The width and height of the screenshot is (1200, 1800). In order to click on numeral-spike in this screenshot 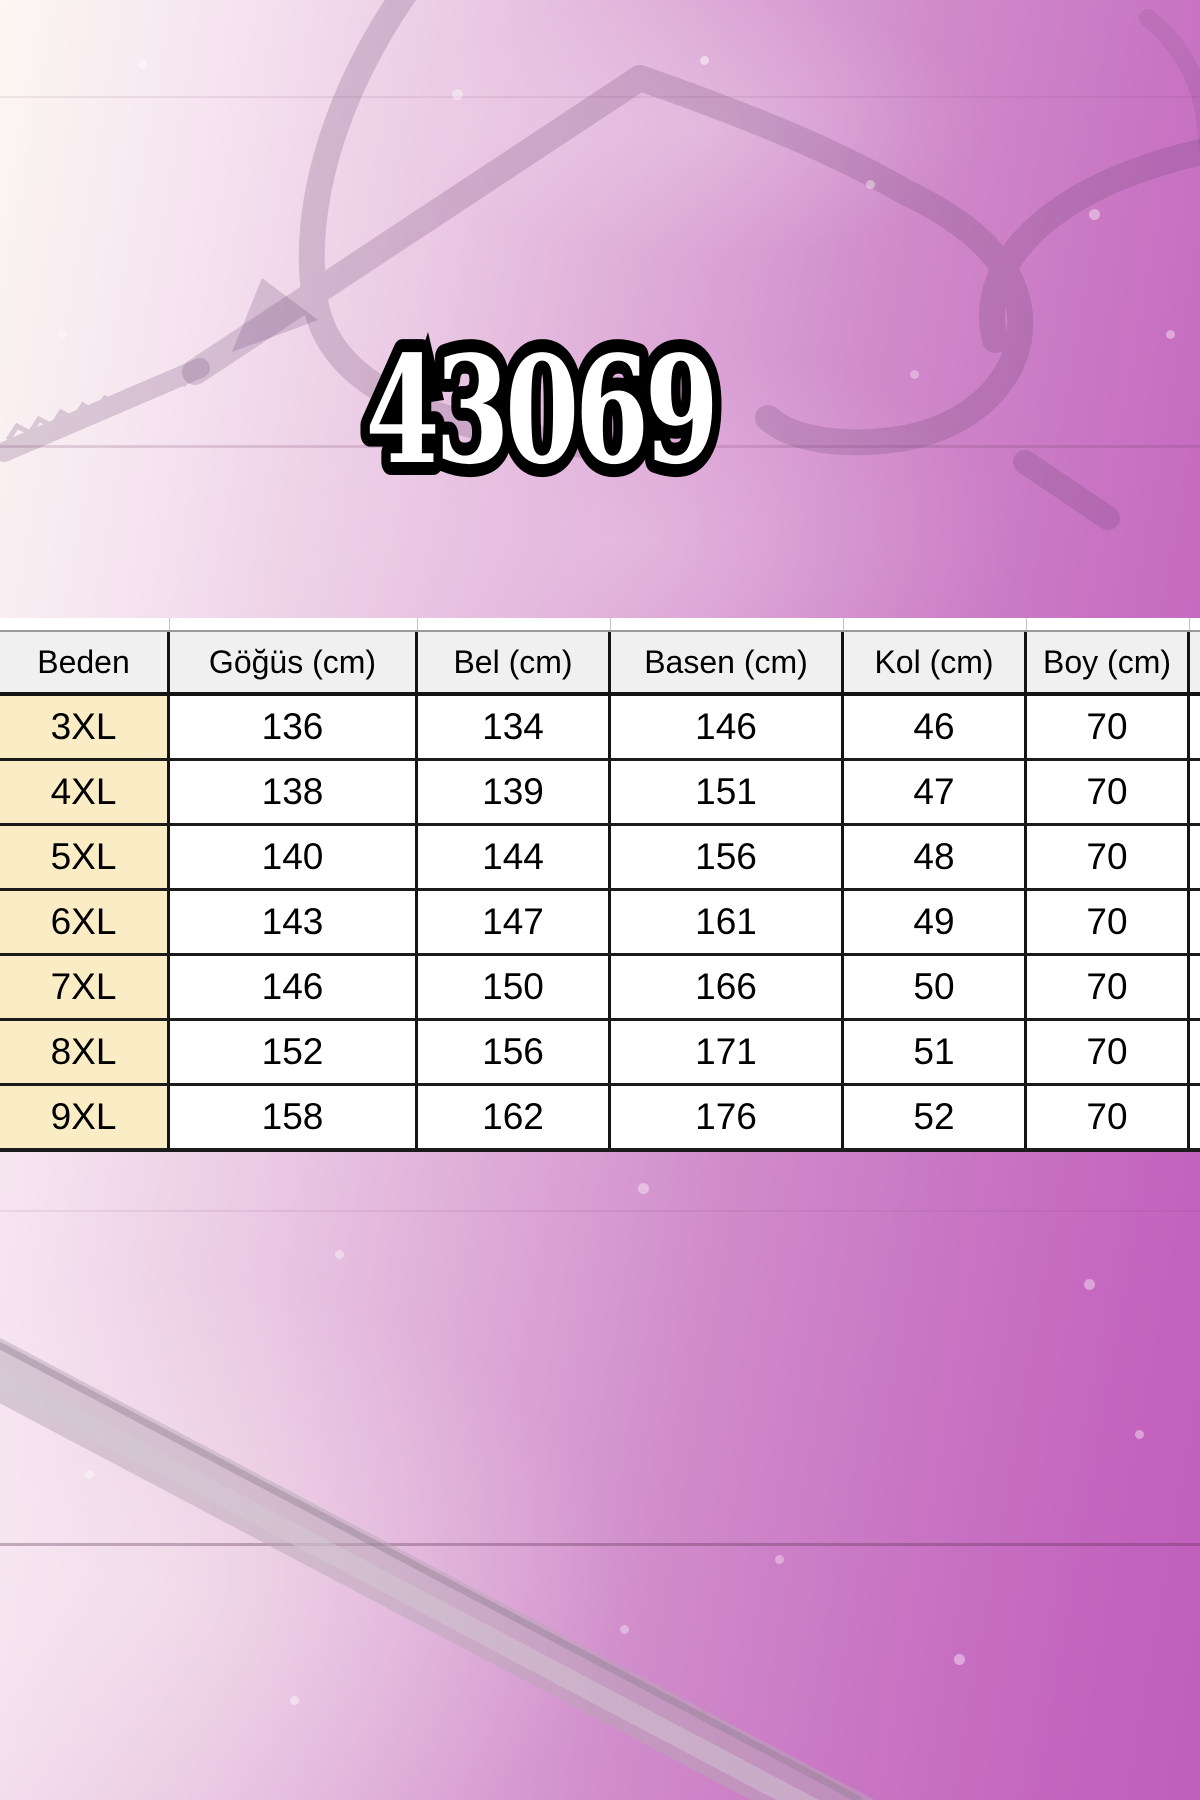, I will do `click(424, 369)`.